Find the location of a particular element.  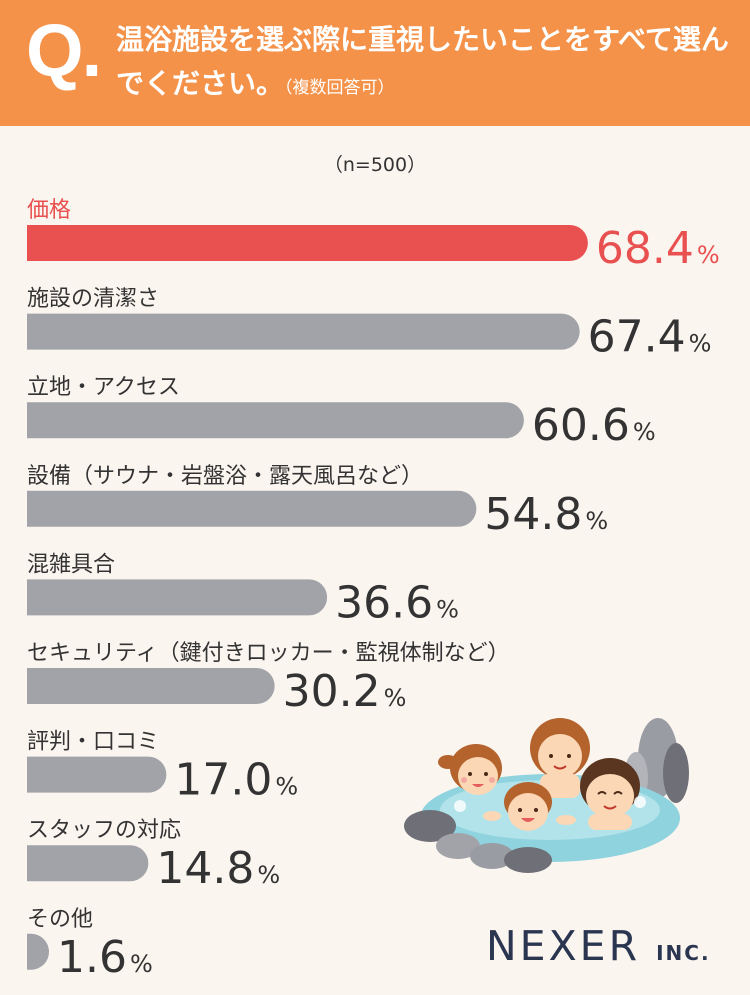

question-label: 温浴施設を選ぶ際に重視したいことをすべて選んでください。 is located at coordinates (422, 61).